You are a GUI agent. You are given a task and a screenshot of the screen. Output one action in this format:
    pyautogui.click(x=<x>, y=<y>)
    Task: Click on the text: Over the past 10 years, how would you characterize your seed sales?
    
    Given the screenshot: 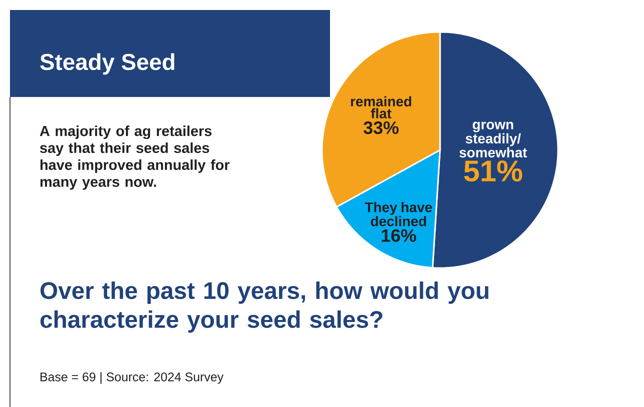 What is the action you would take?
    pyautogui.click(x=264, y=307)
    